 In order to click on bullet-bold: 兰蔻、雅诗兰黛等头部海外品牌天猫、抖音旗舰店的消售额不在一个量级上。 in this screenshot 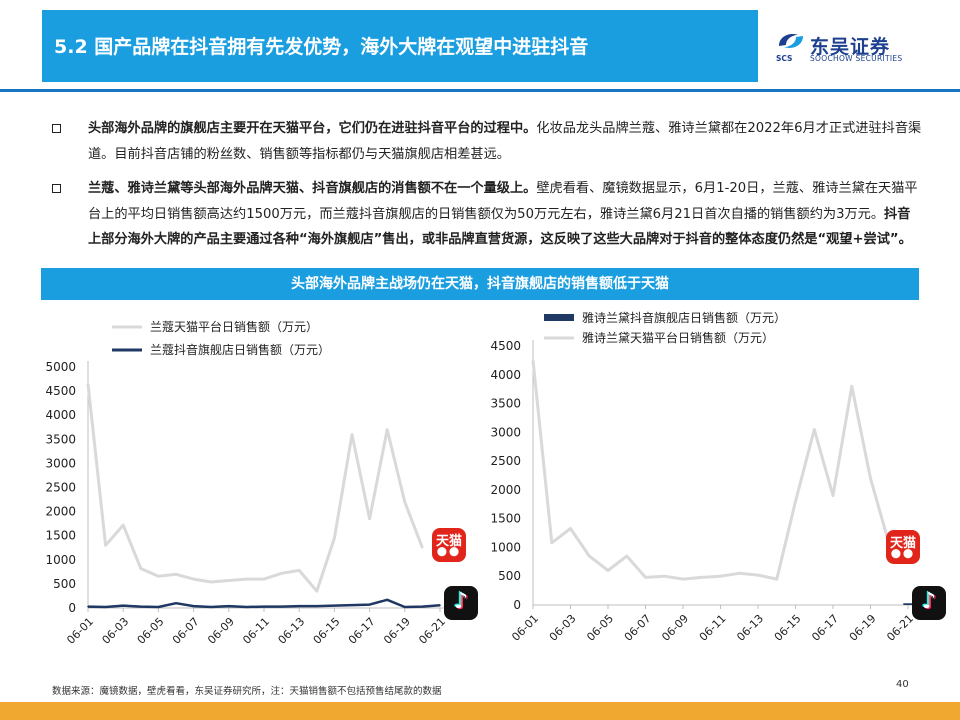, I will do `click(312, 188)`.